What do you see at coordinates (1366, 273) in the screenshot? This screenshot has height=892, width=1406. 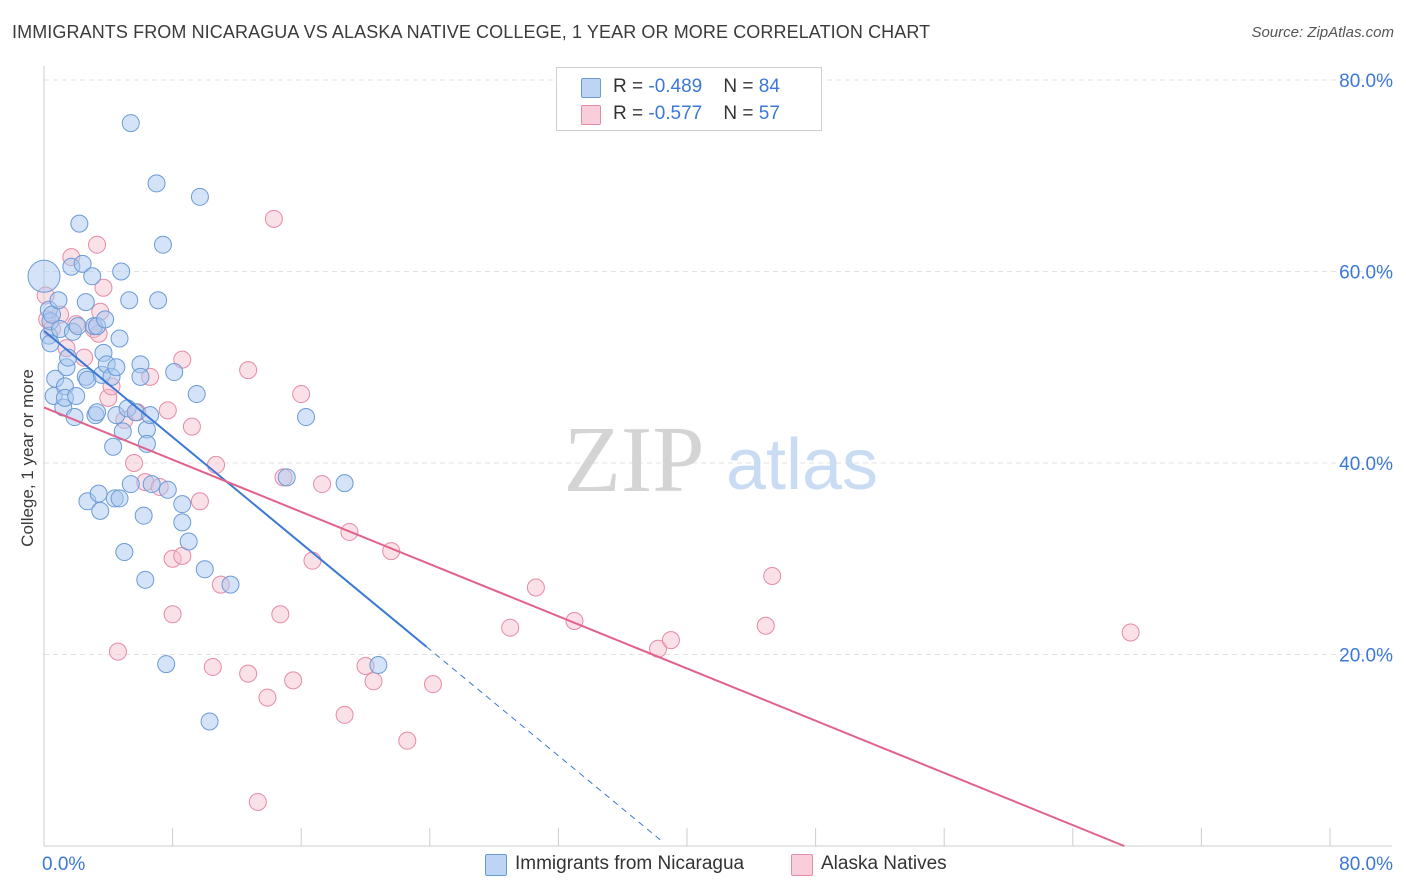 I see `y-tick-label: 60.0%` at bounding box center [1366, 273].